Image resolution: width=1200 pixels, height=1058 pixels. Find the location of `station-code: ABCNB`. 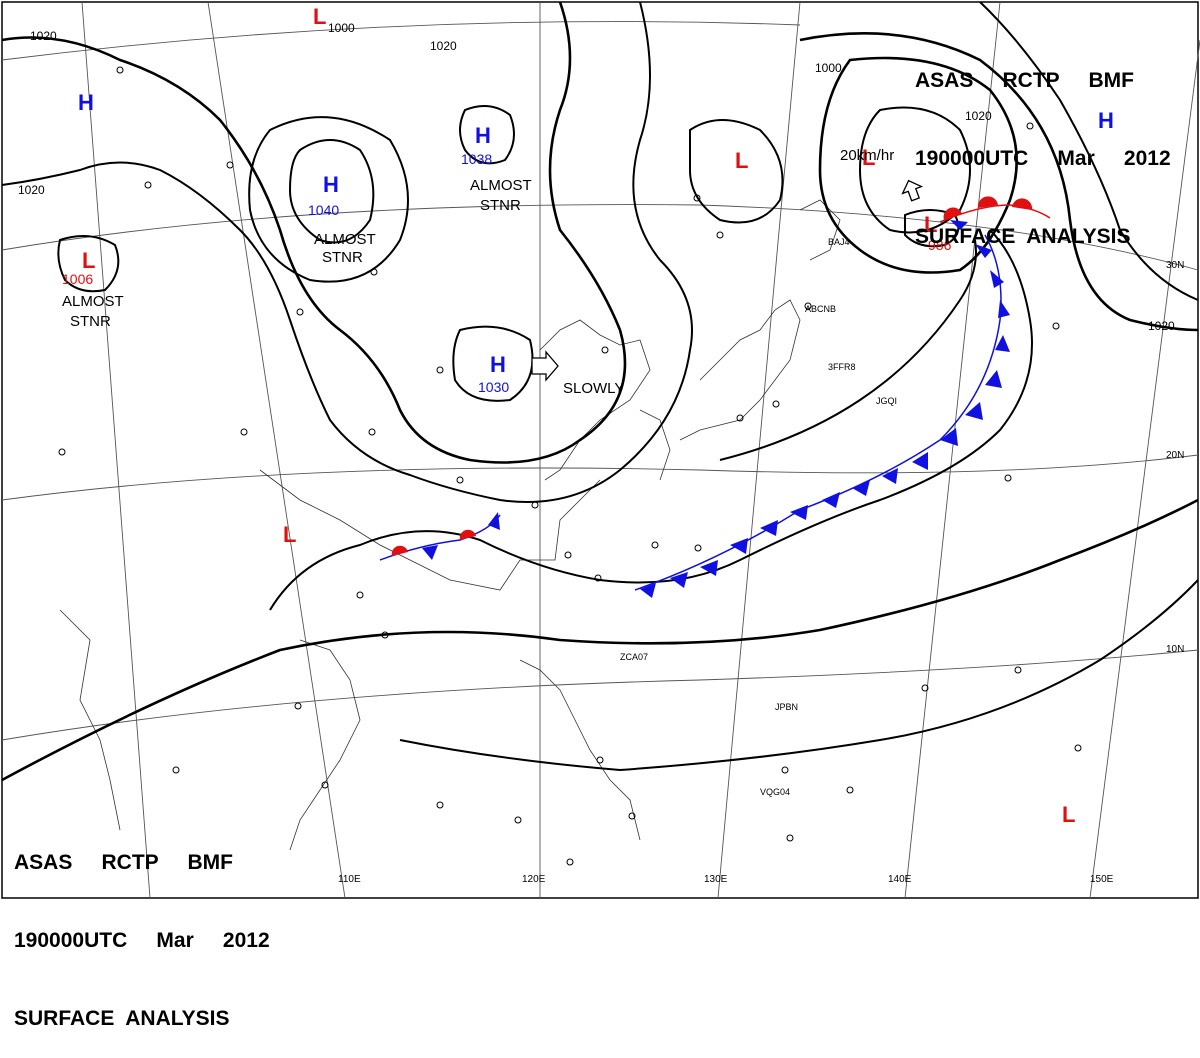

station-code: ABCNB is located at coordinates (820, 309).